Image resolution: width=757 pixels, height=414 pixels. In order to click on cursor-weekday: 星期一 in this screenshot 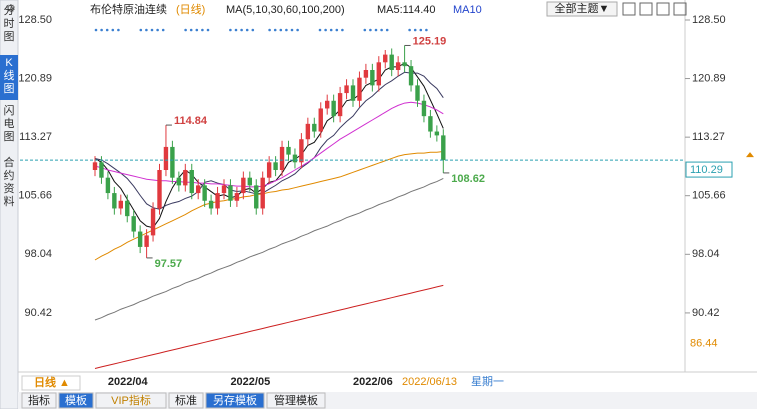, I will do `click(487, 381)`.